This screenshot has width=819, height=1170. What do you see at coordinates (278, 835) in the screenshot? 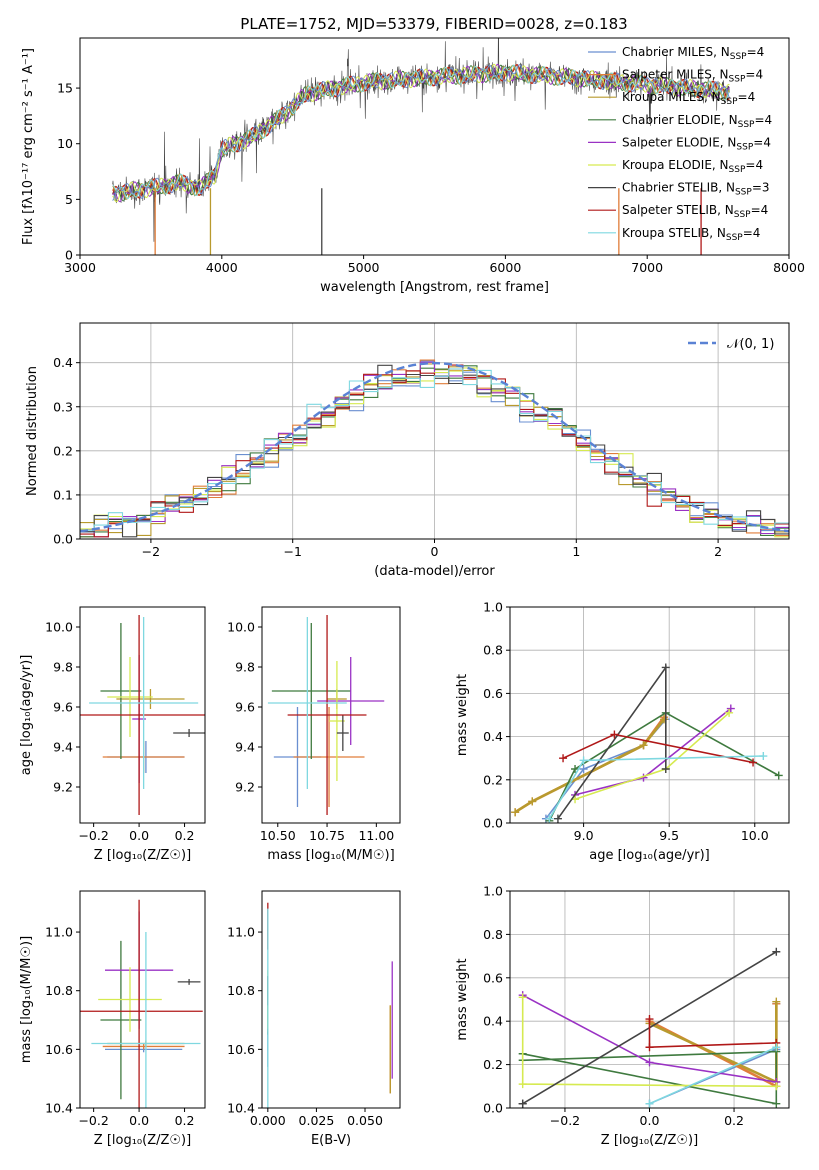
I see `x-tick-label: 10.50` at bounding box center [278, 835].